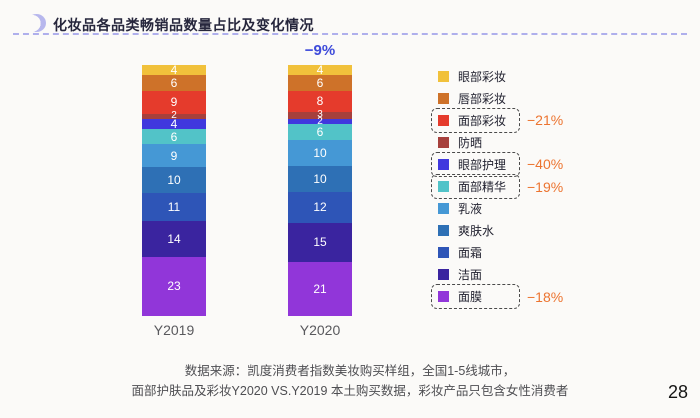 The width and height of the screenshot is (700, 418). What do you see at coordinates (470, 253) in the screenshot?
I see `legend-label-face-cream: 面霜` at bounding box center [470, 253].